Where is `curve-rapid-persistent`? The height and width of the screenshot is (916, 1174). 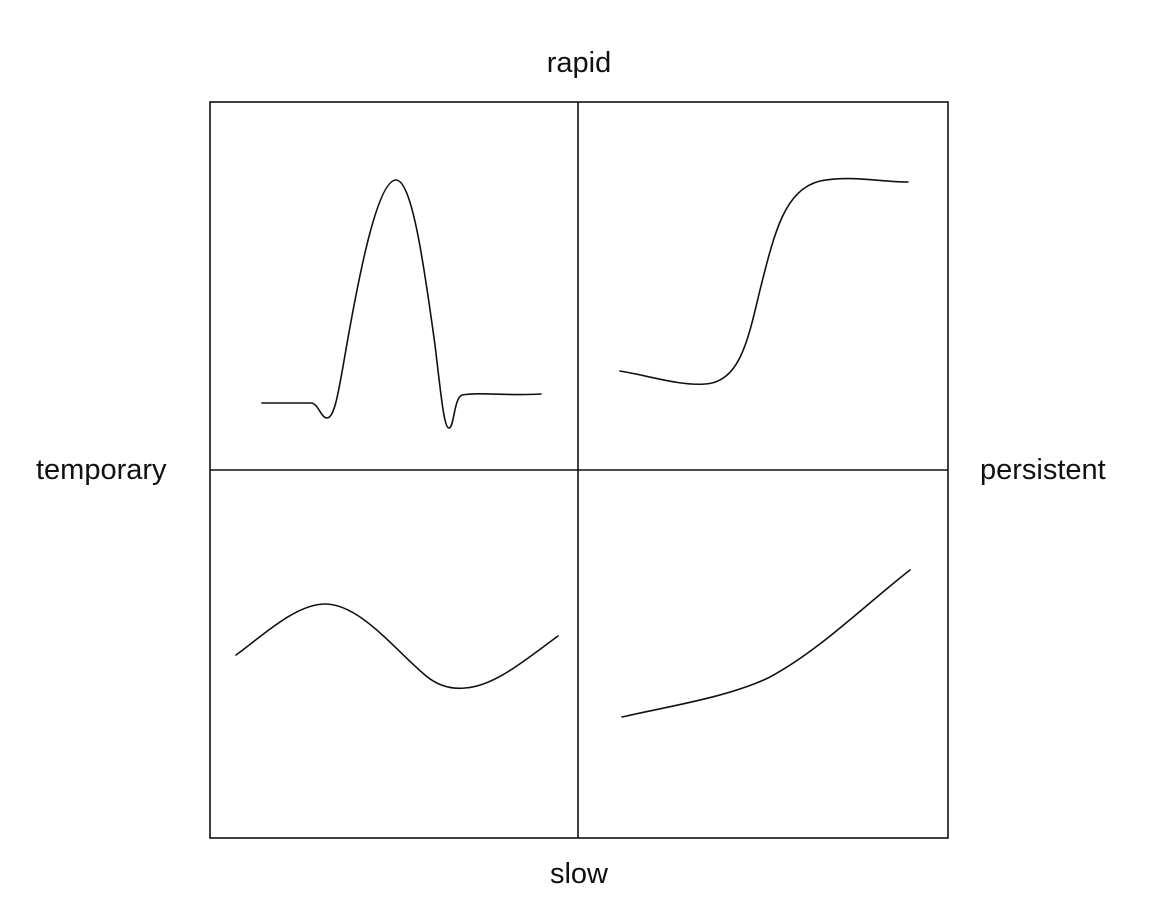
curve-rapid-persistent is located at coordinates (764, 281).